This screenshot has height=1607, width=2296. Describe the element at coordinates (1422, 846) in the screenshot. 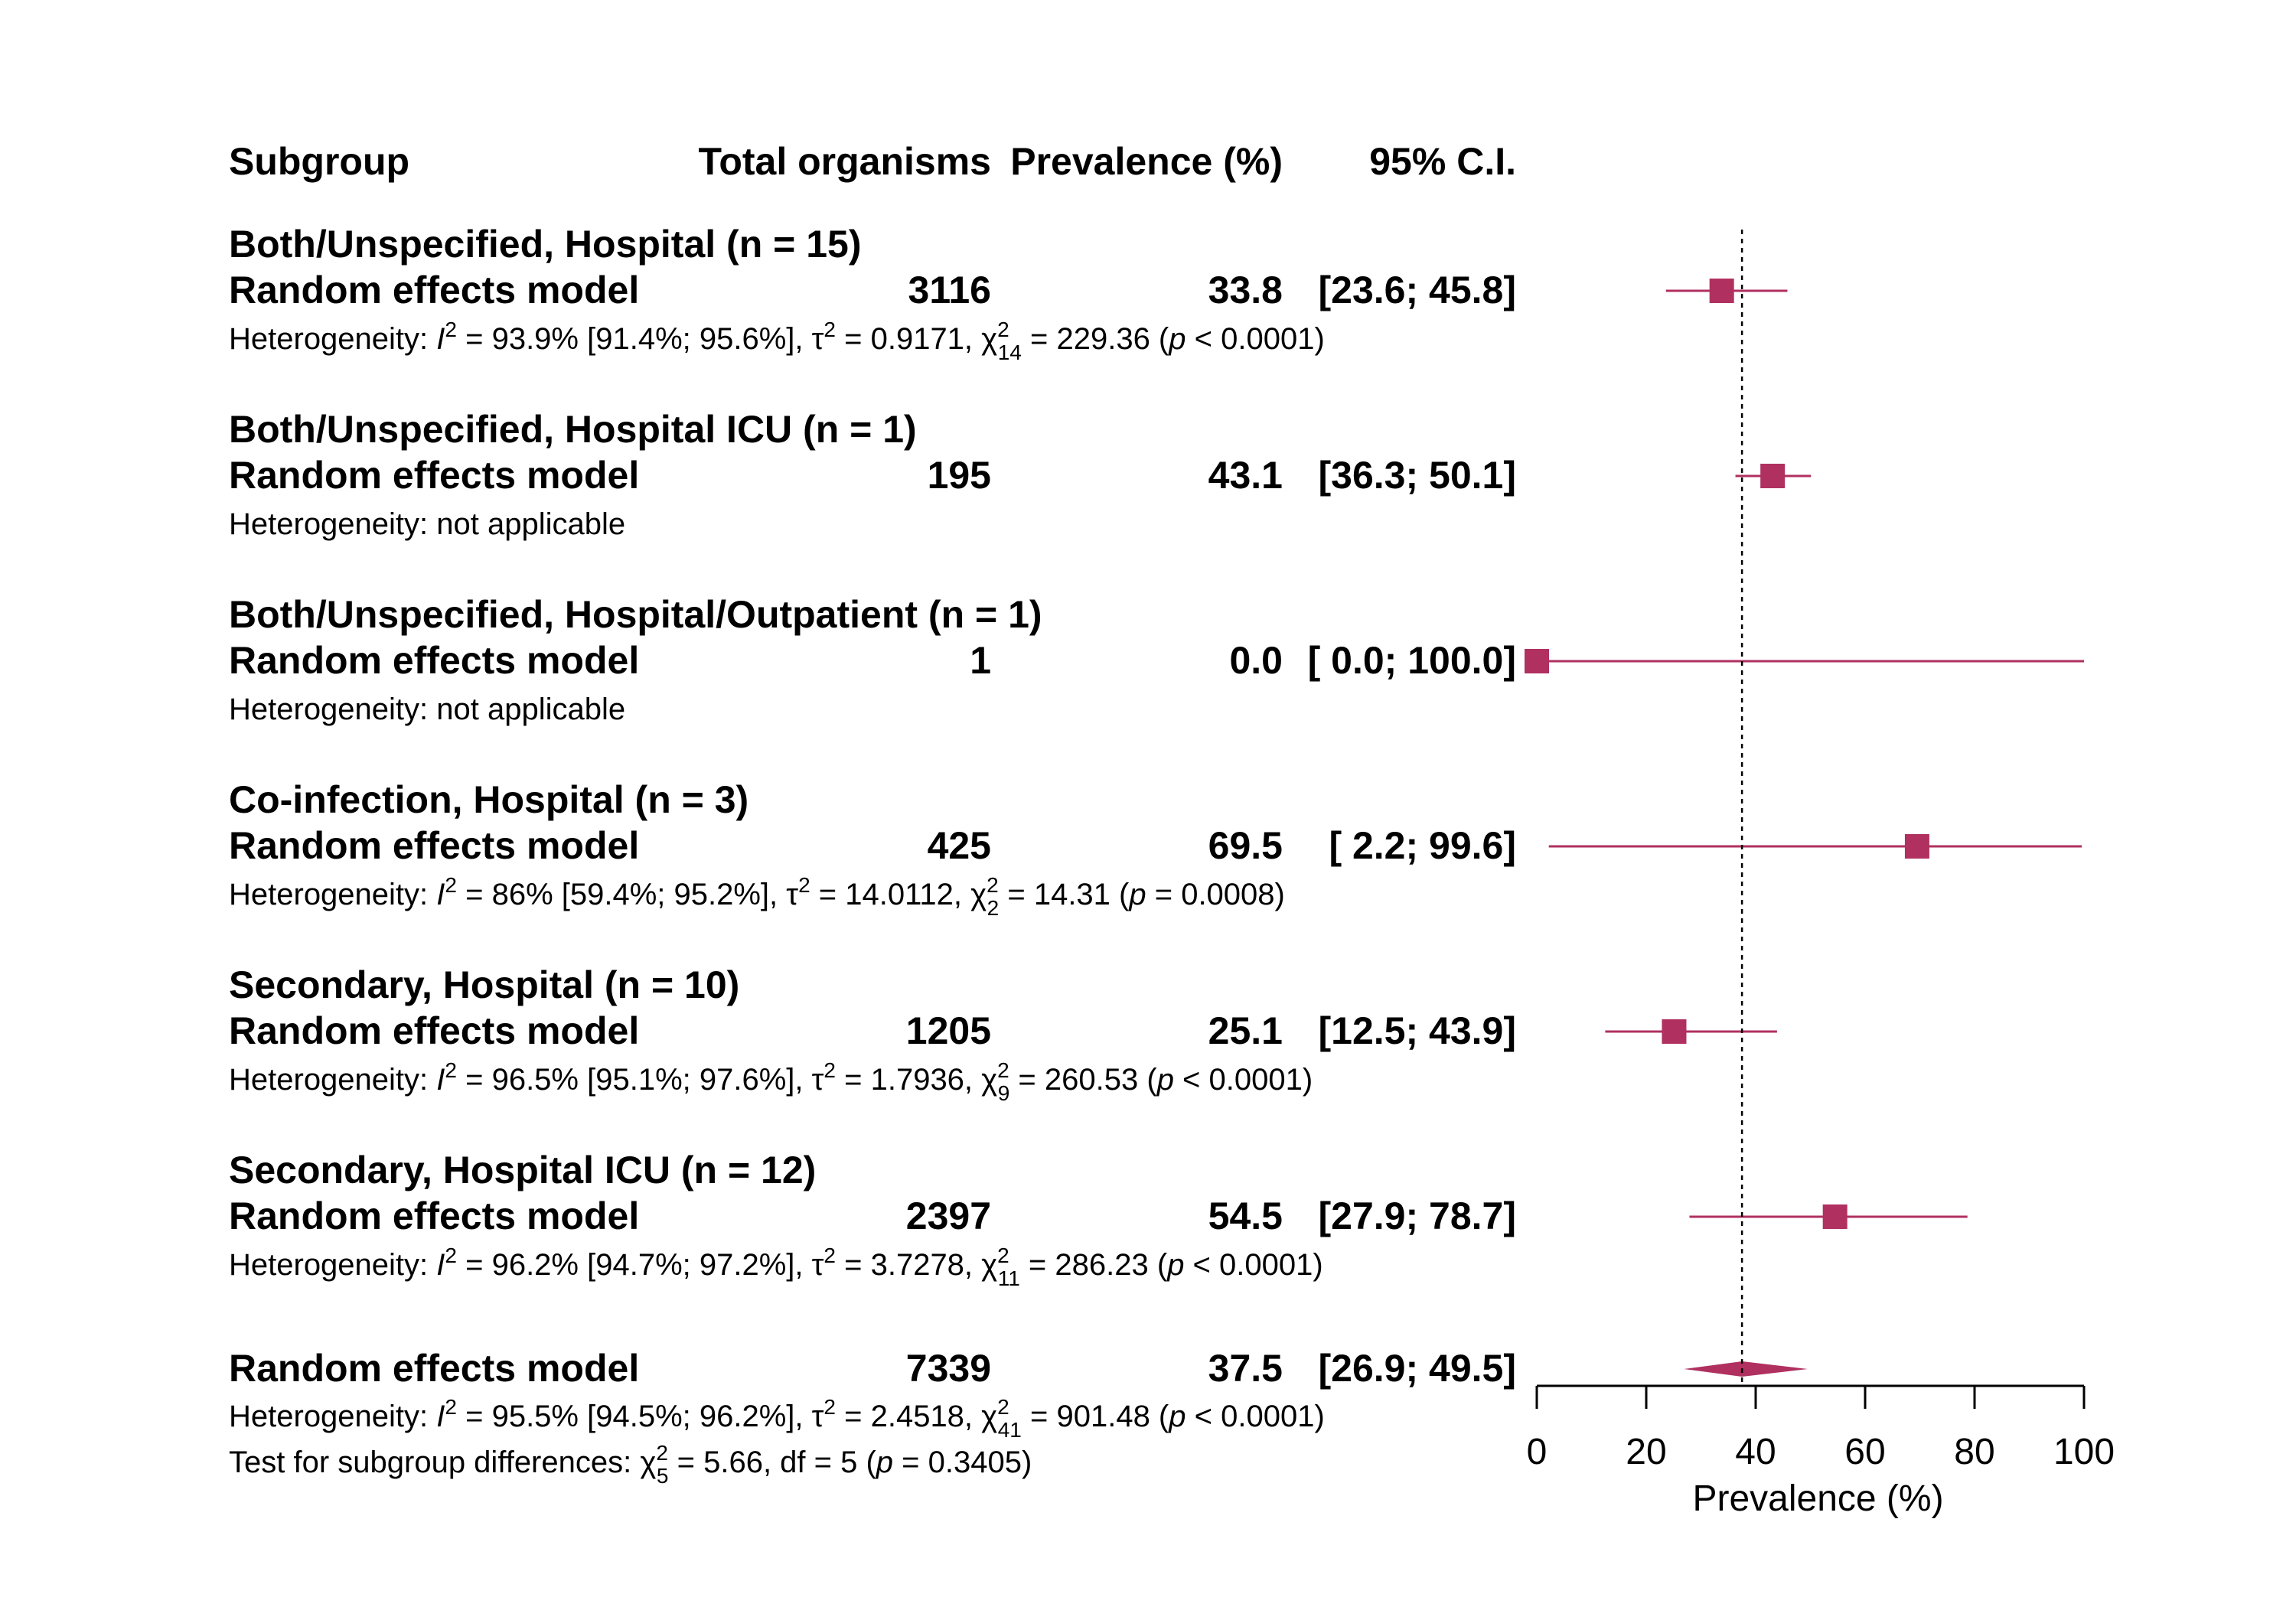

I see `ci-value: [ 2.2; 99.6]` at that location.